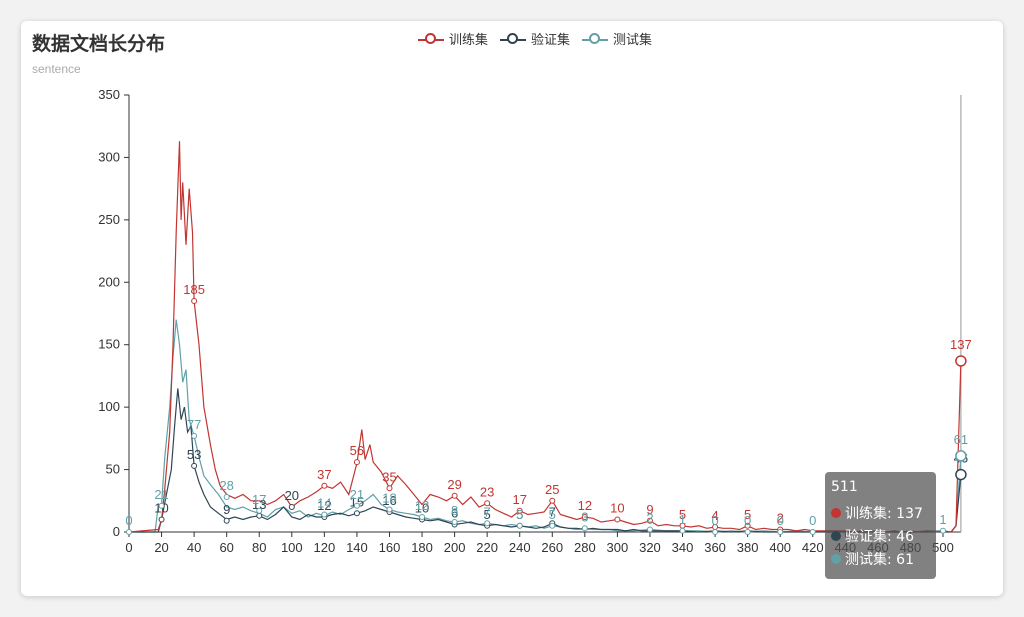 This screenshot has height=617, width=1024. I want to click on data-label: 16, so click(389, 500).